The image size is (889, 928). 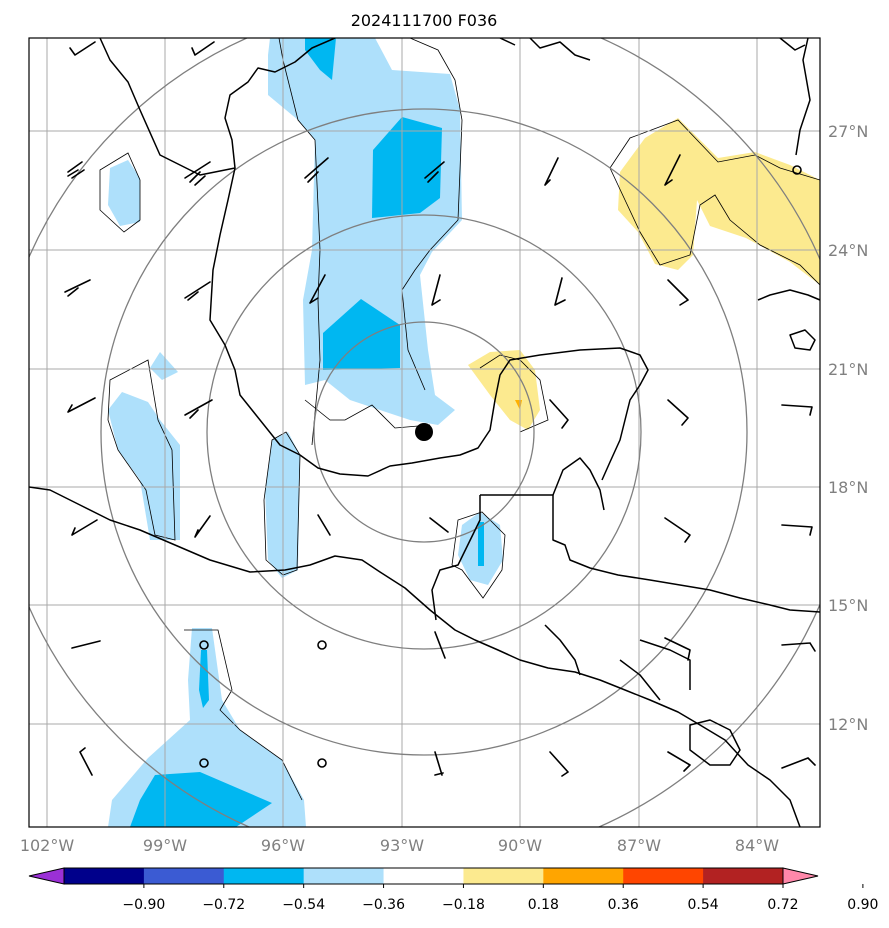 What do you see at coordinates (848, 724) in the screenshot?
I see `lat-tick-label: 12°N` at bounding box center [848, 724].